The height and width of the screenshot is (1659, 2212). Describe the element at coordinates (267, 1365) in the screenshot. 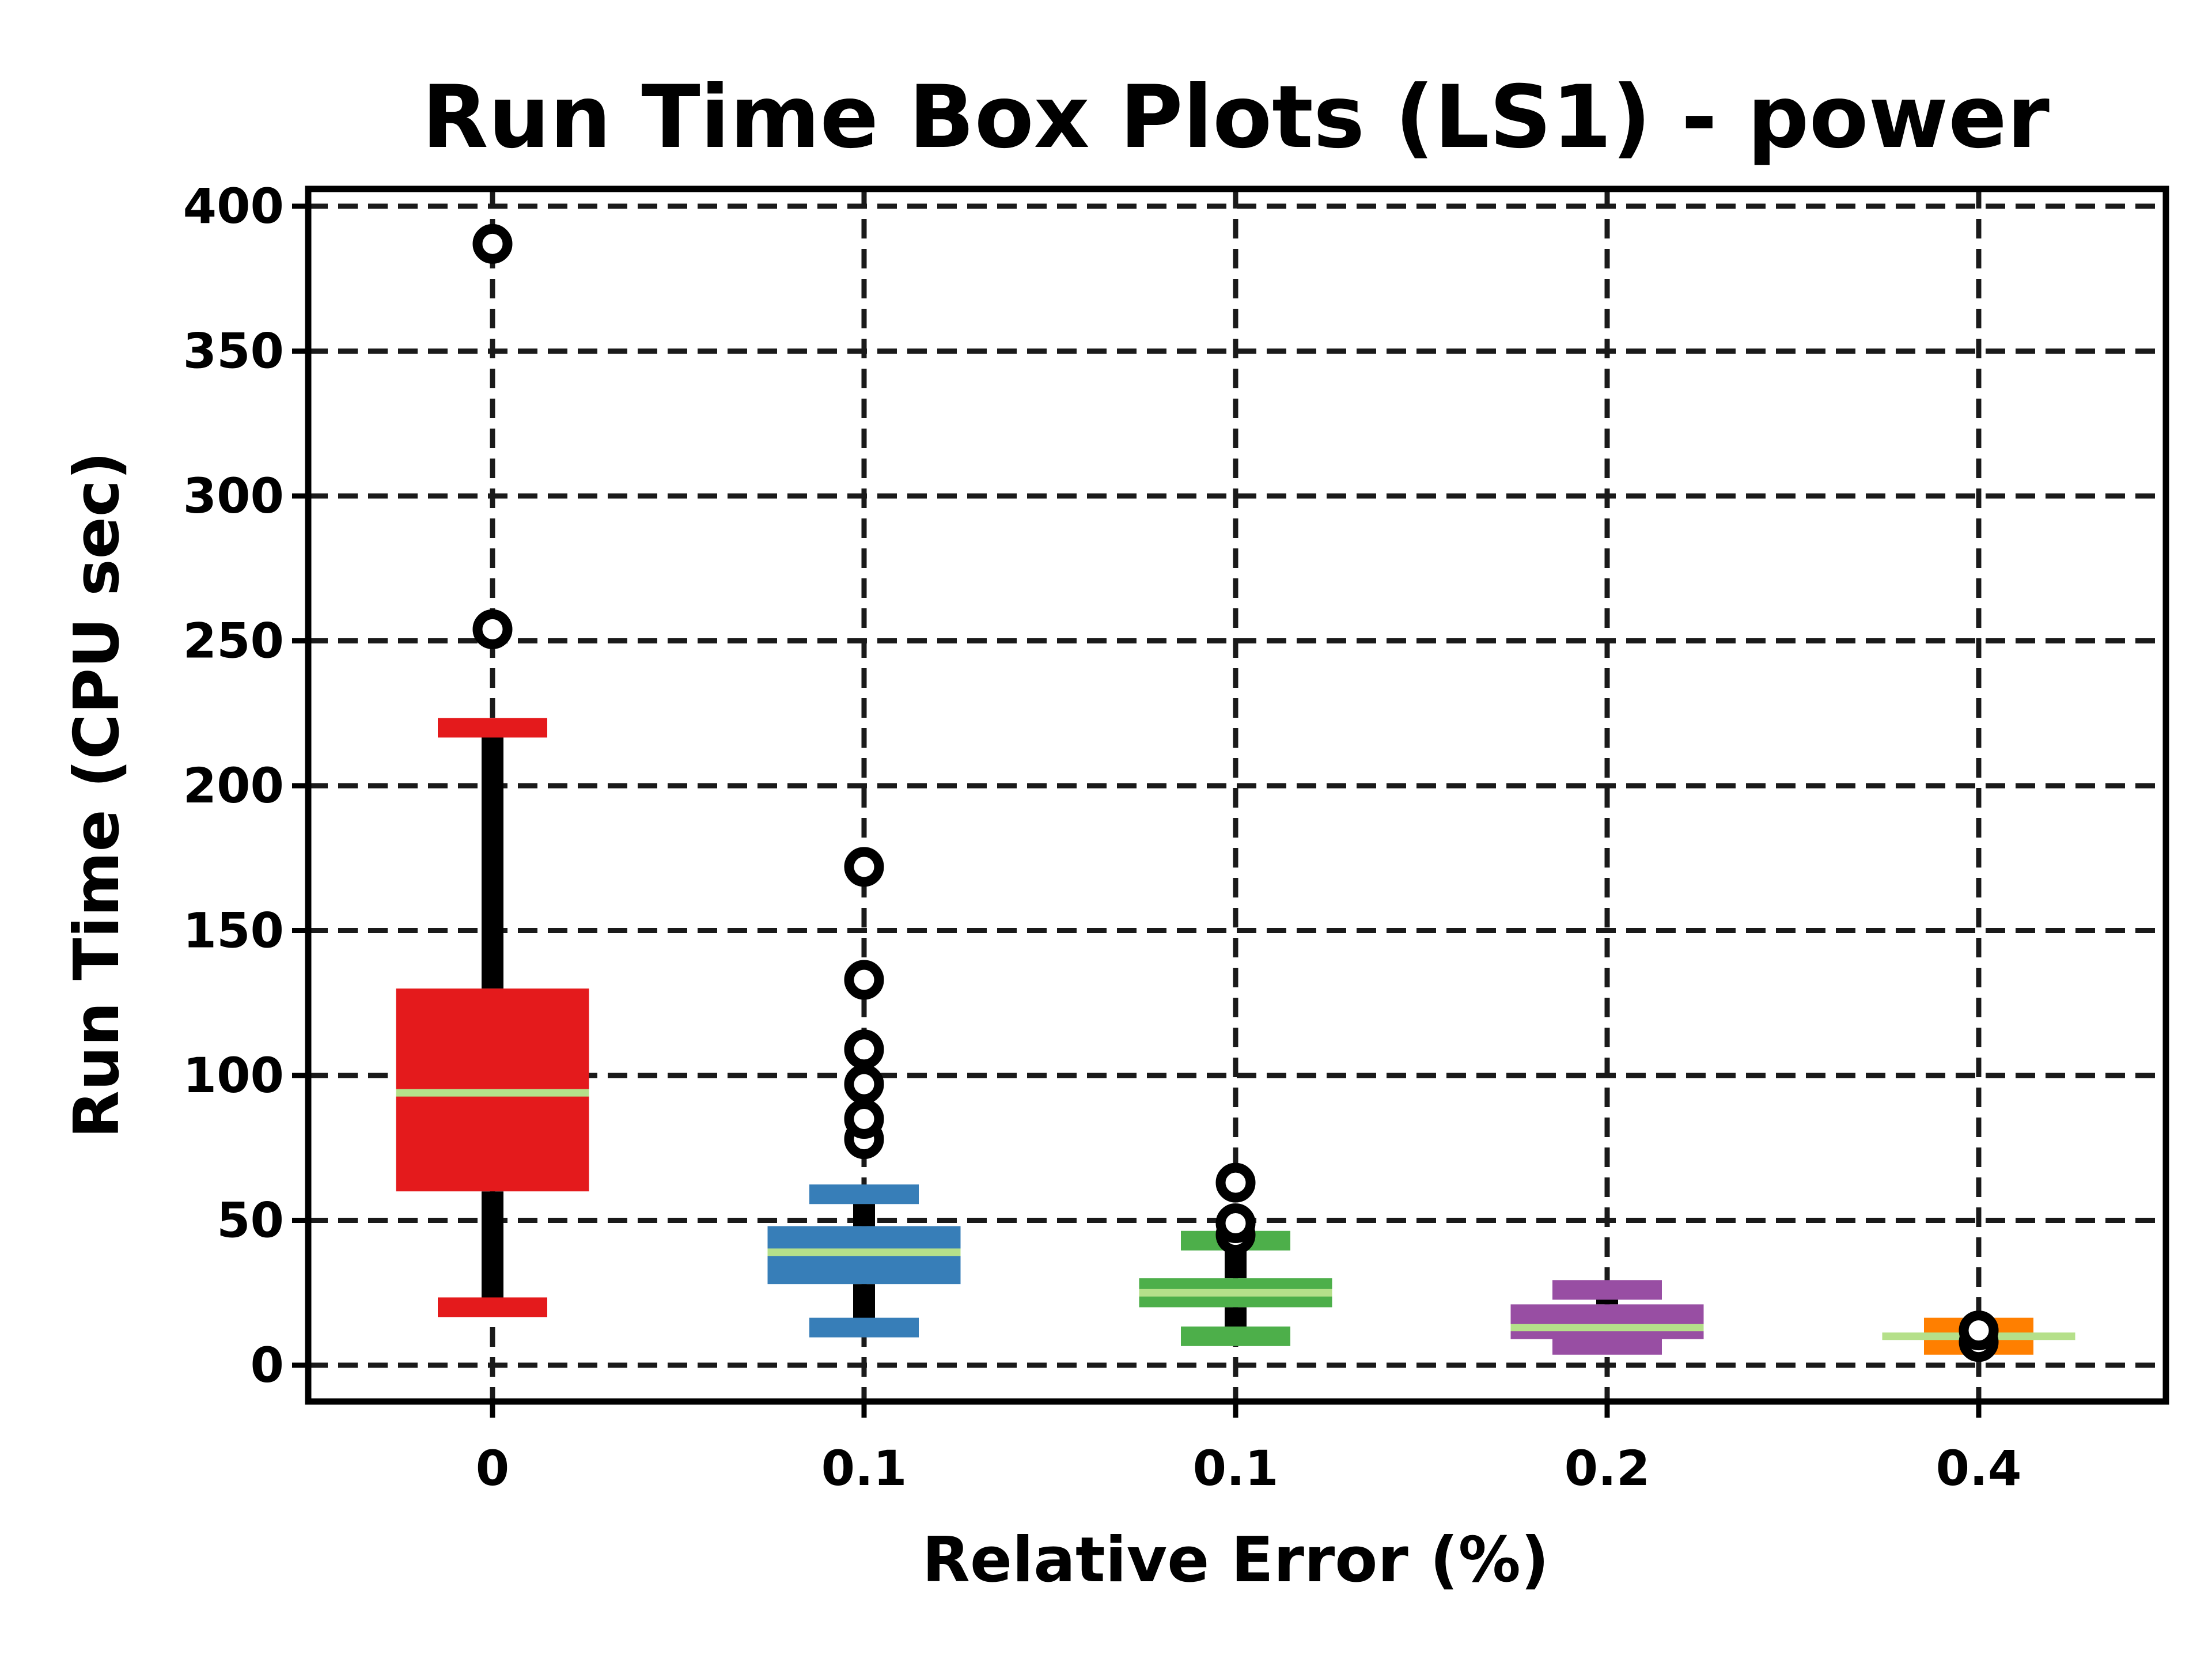

I see `y-tick-label: 0` at that location.